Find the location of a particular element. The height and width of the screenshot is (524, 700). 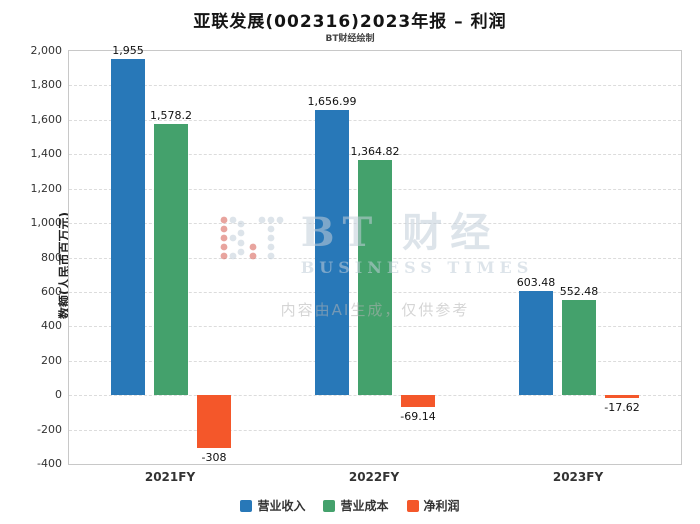

bar-value-label: -17.62 is located at coordinates (622, 408).